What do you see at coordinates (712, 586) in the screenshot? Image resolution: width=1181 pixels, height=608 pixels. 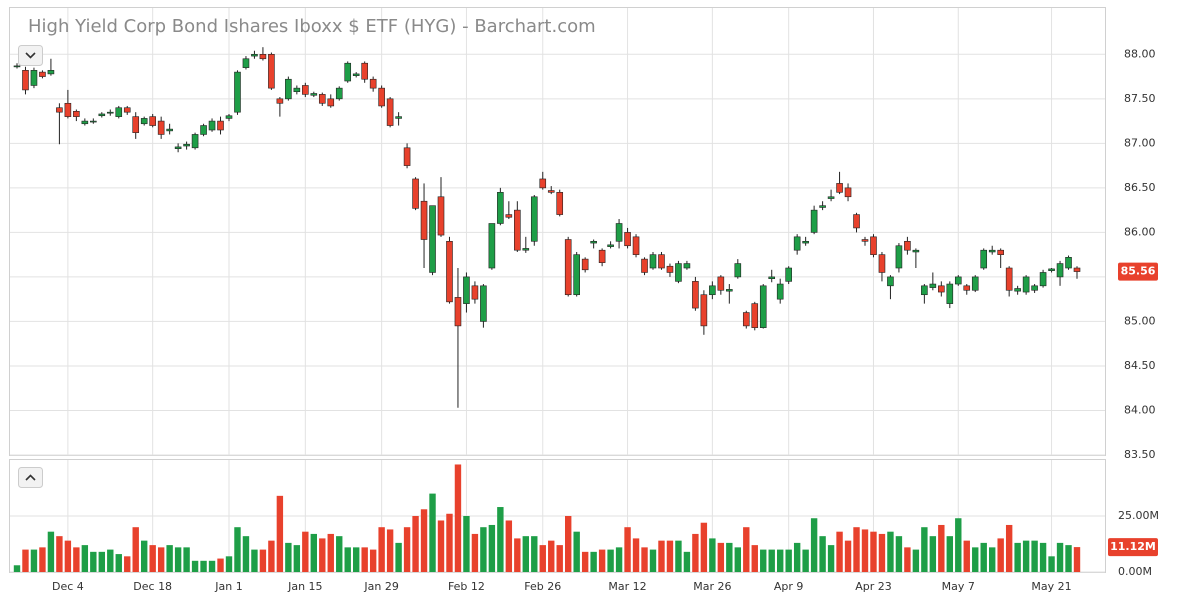 I see `x-tick-label: Mar 26` at bounding box center [712, 586].